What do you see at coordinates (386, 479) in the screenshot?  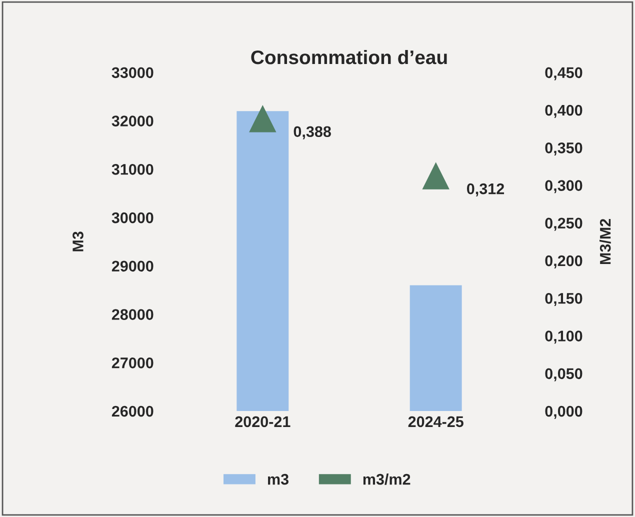 I see `legend-label: m3/m2` at bounding box center [386, 479].